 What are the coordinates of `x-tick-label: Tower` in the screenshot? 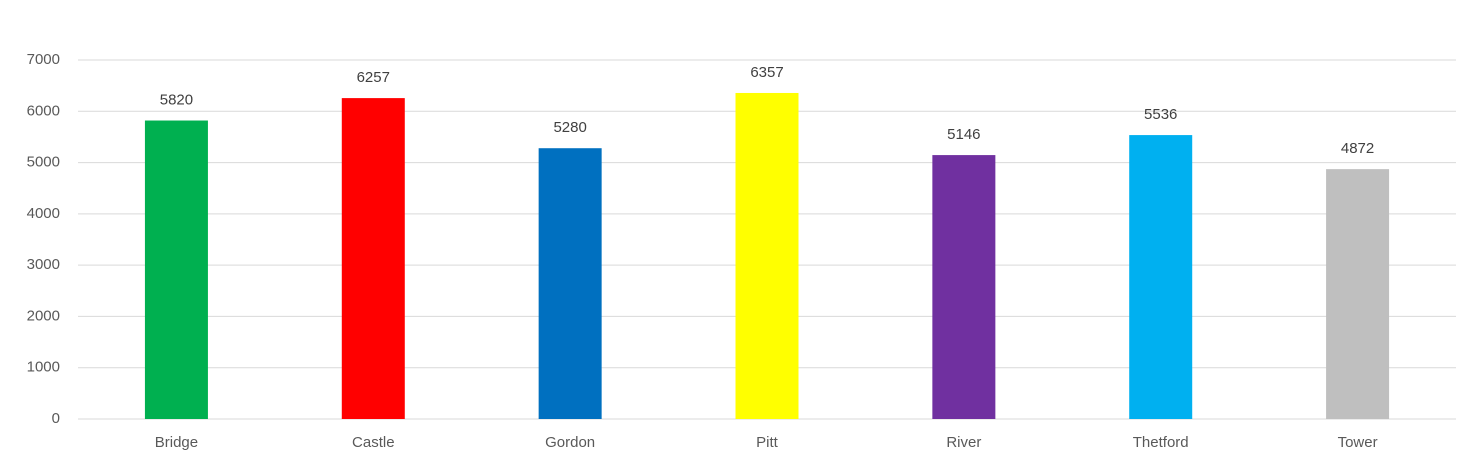 It's located at (1358, 442).